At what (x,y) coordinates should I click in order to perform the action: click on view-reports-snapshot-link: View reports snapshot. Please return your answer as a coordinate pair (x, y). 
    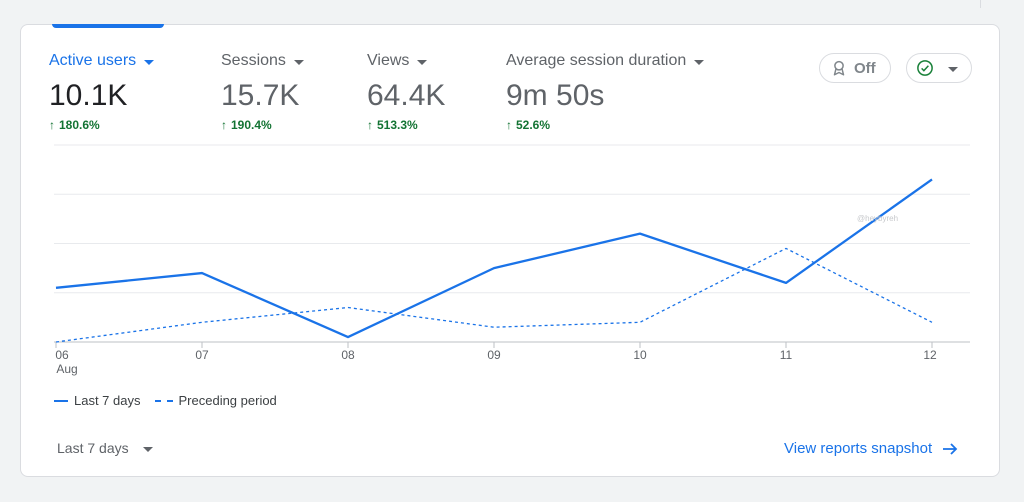
    Looking at the image, I should click on (871, 448).